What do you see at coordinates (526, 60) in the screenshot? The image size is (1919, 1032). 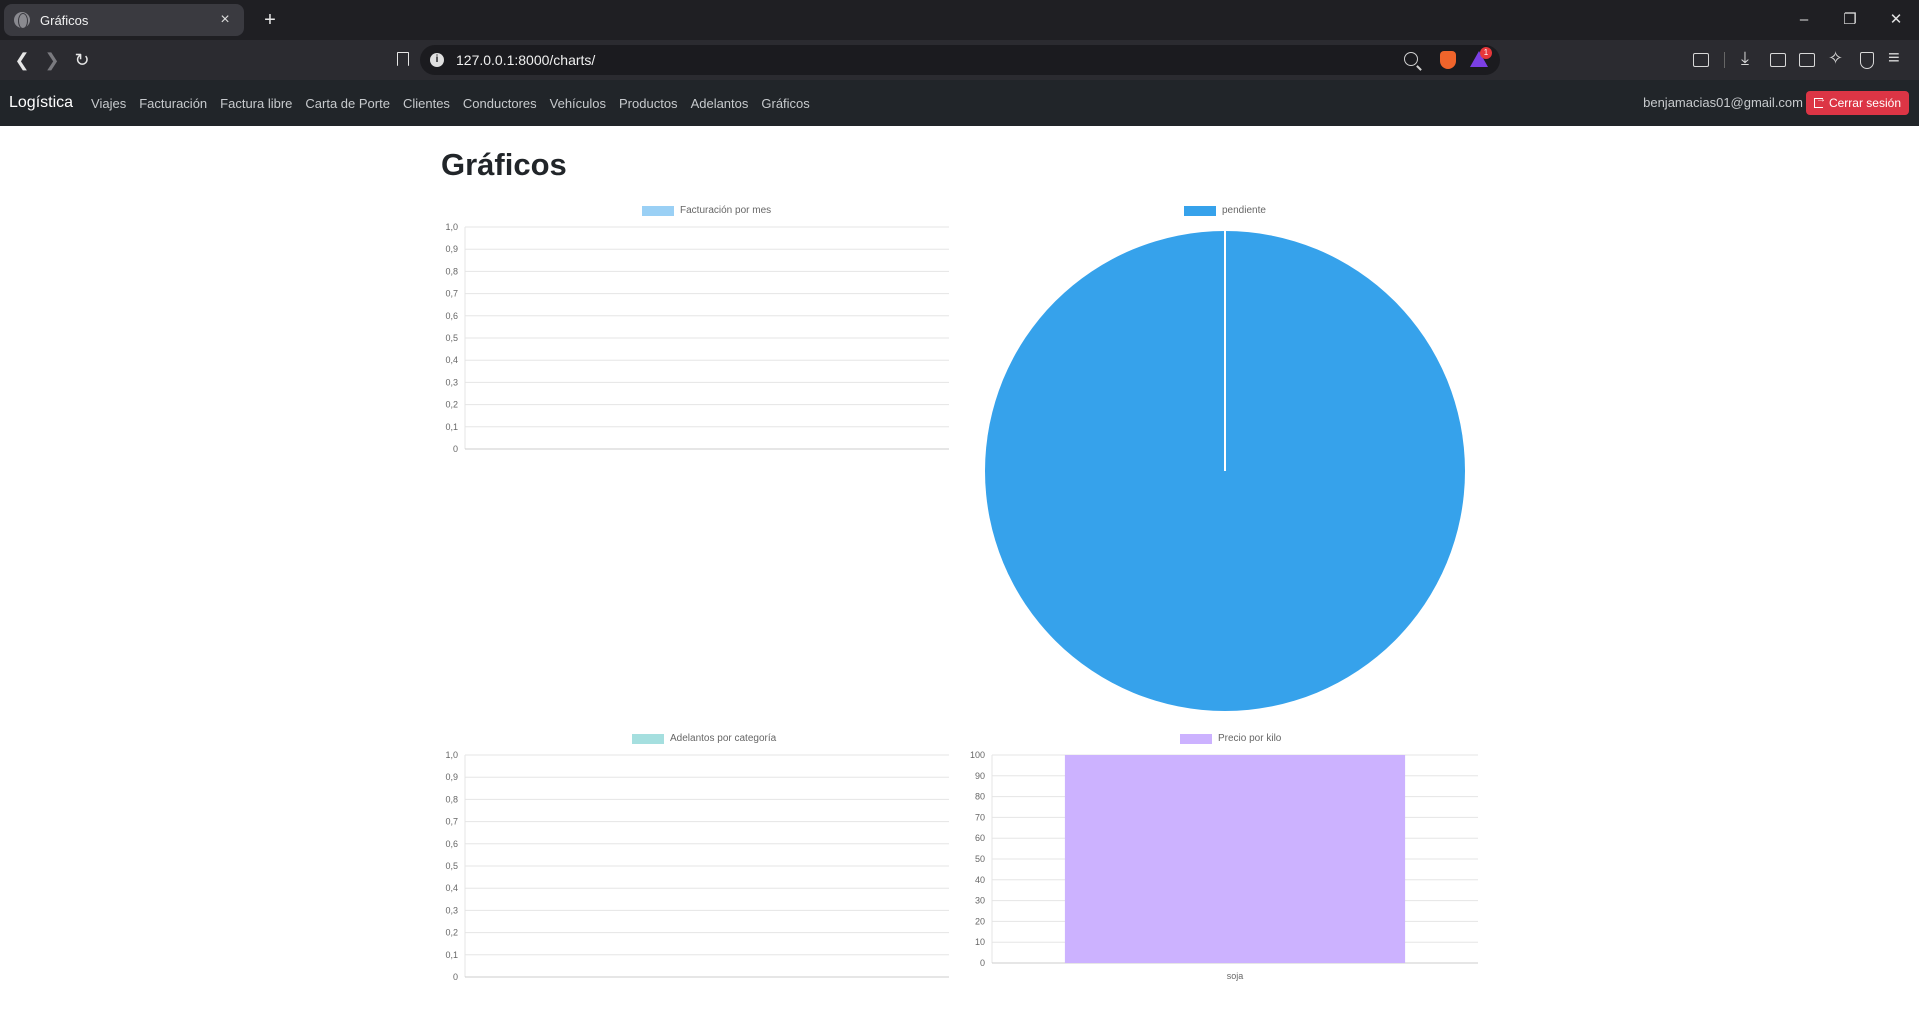 I see `url-text: 127.0.0.1:8000/charts/` at bounding box center [526, 60].